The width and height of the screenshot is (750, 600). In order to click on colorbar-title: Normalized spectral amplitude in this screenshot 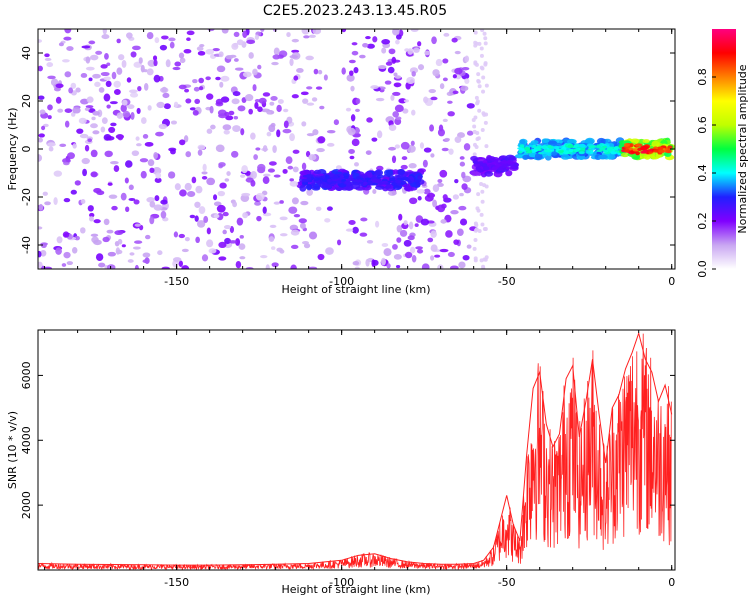, I will do `click(742, 148)`.